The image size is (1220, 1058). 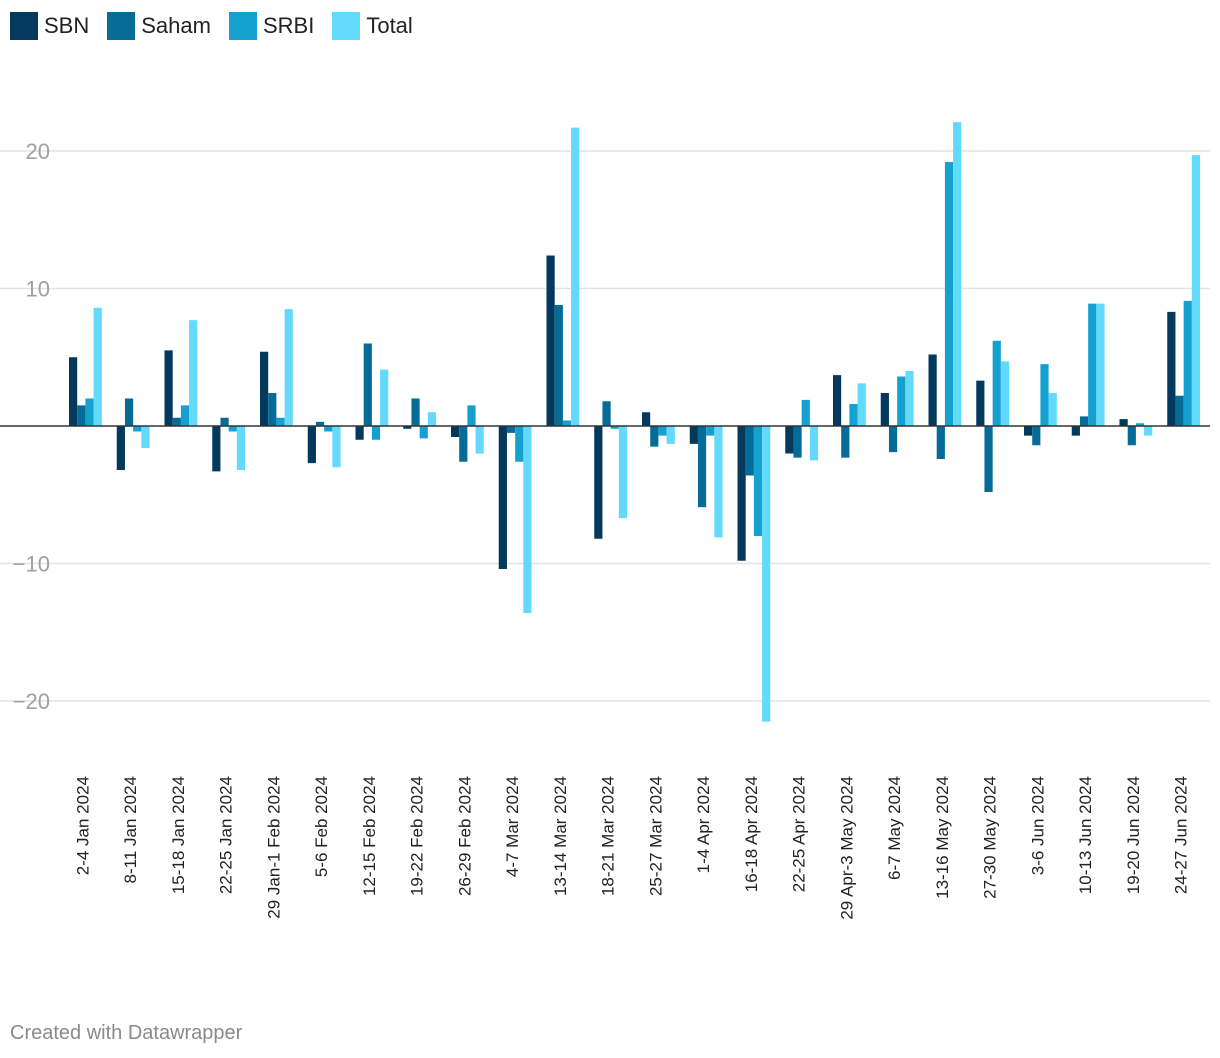 What do you see at coordinates (220, 26) in the screenshot?
I see `legend: SBN Saham SRBI Total` at bounding box center [220, 26].